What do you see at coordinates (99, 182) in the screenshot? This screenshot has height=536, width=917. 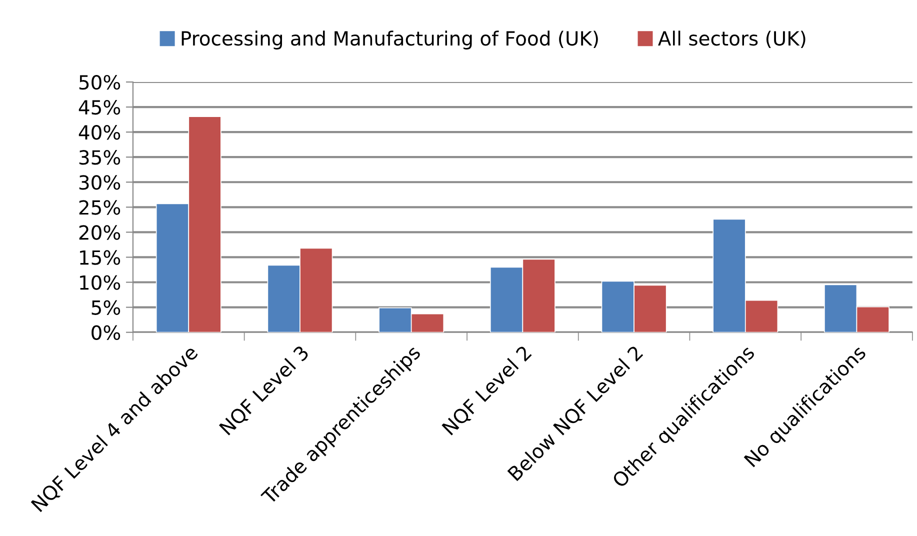 I see `y-tick-label: 30%` at bounding box center [99, 182].